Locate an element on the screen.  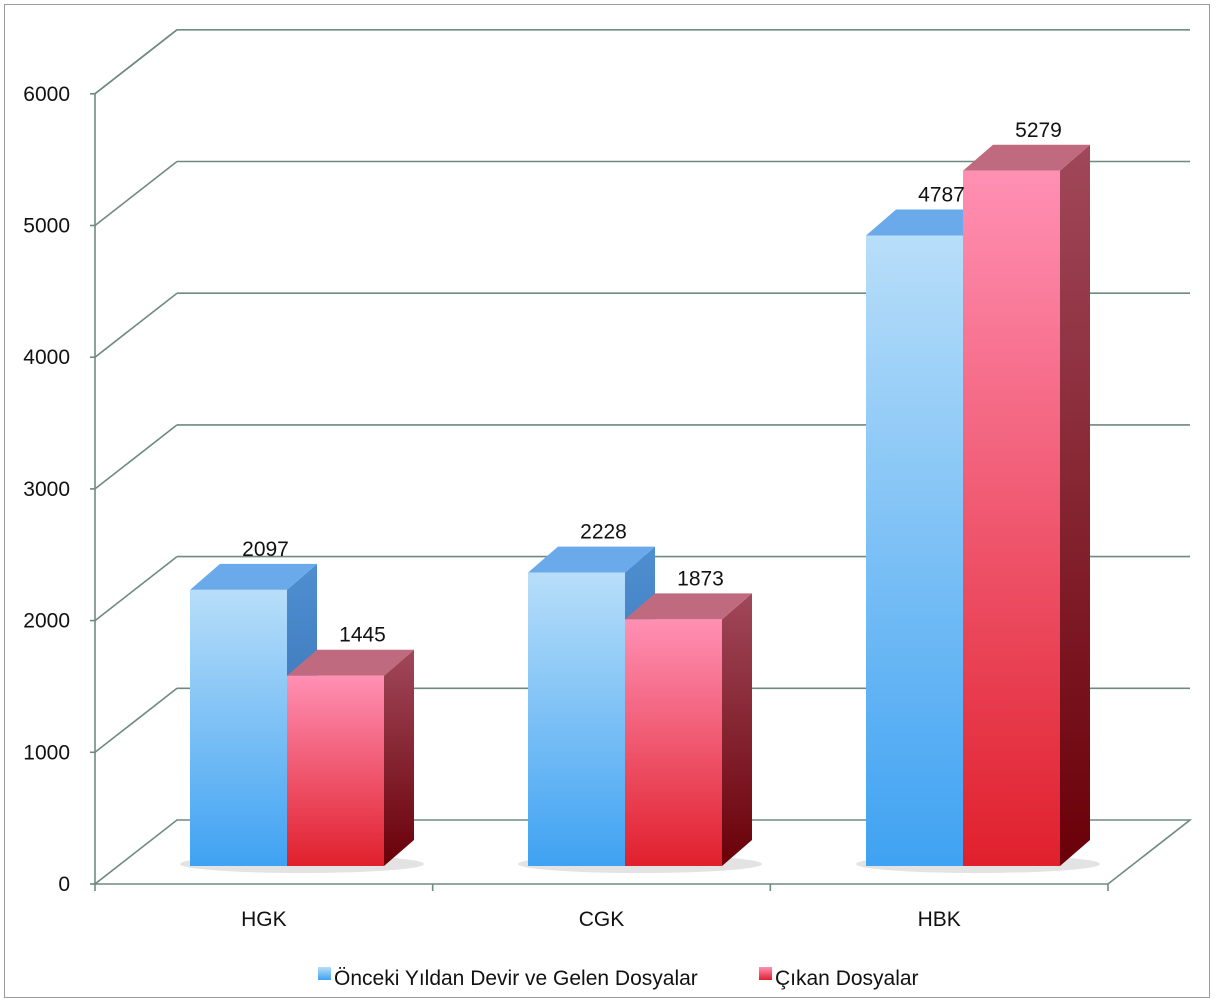
axis-top-depth is located at coordinates (136, 62).